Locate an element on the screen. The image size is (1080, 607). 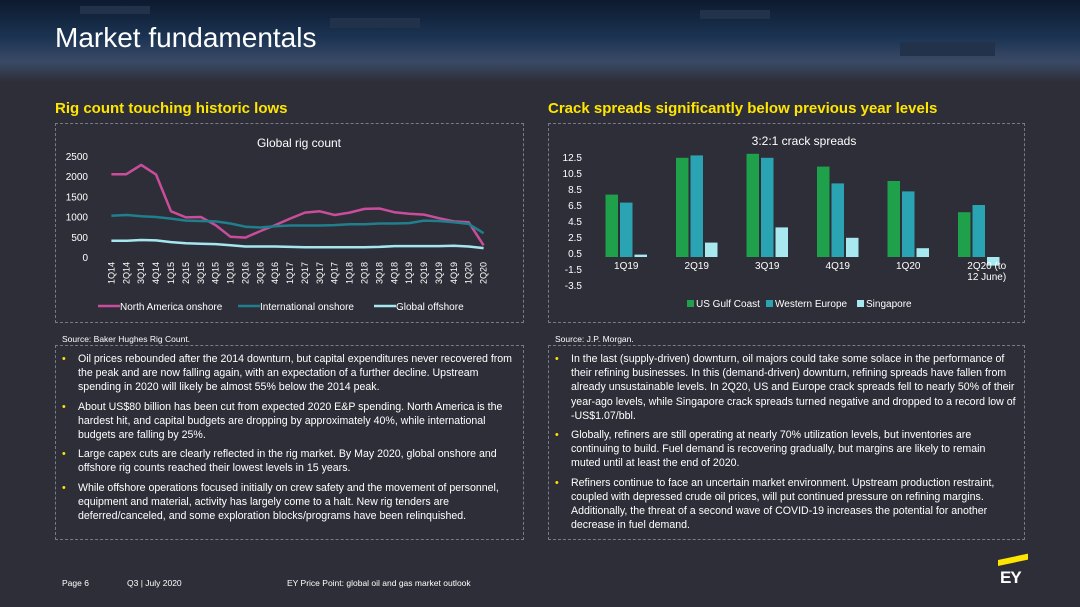
chart-title: Global rig count is located at coordinates (299, 143).